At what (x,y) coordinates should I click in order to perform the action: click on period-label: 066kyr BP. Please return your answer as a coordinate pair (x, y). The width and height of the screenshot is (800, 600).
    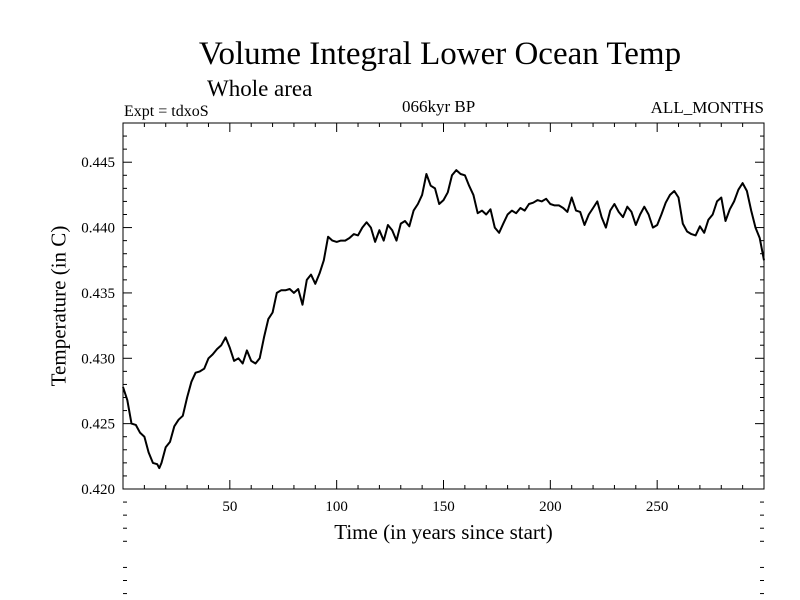
    Looking at the image, I should click on (439, 106).